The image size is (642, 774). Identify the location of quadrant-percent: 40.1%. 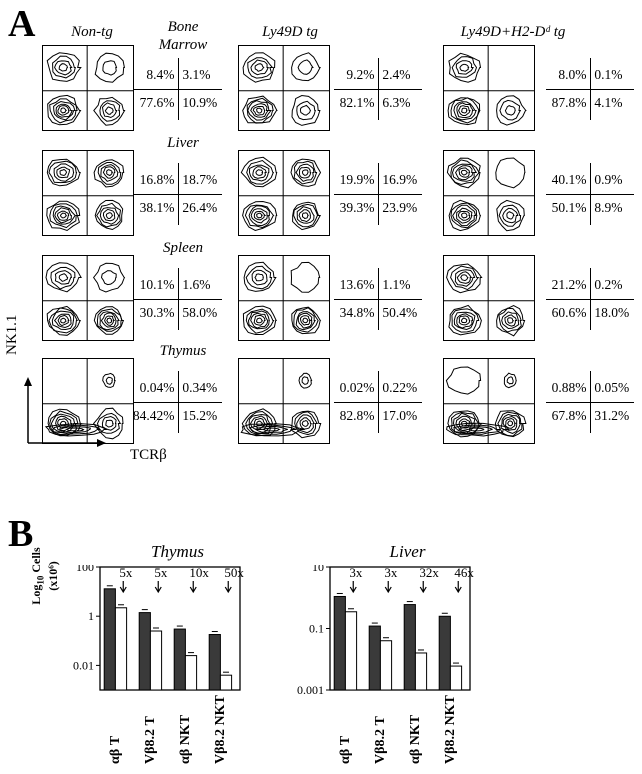
(569, 179).